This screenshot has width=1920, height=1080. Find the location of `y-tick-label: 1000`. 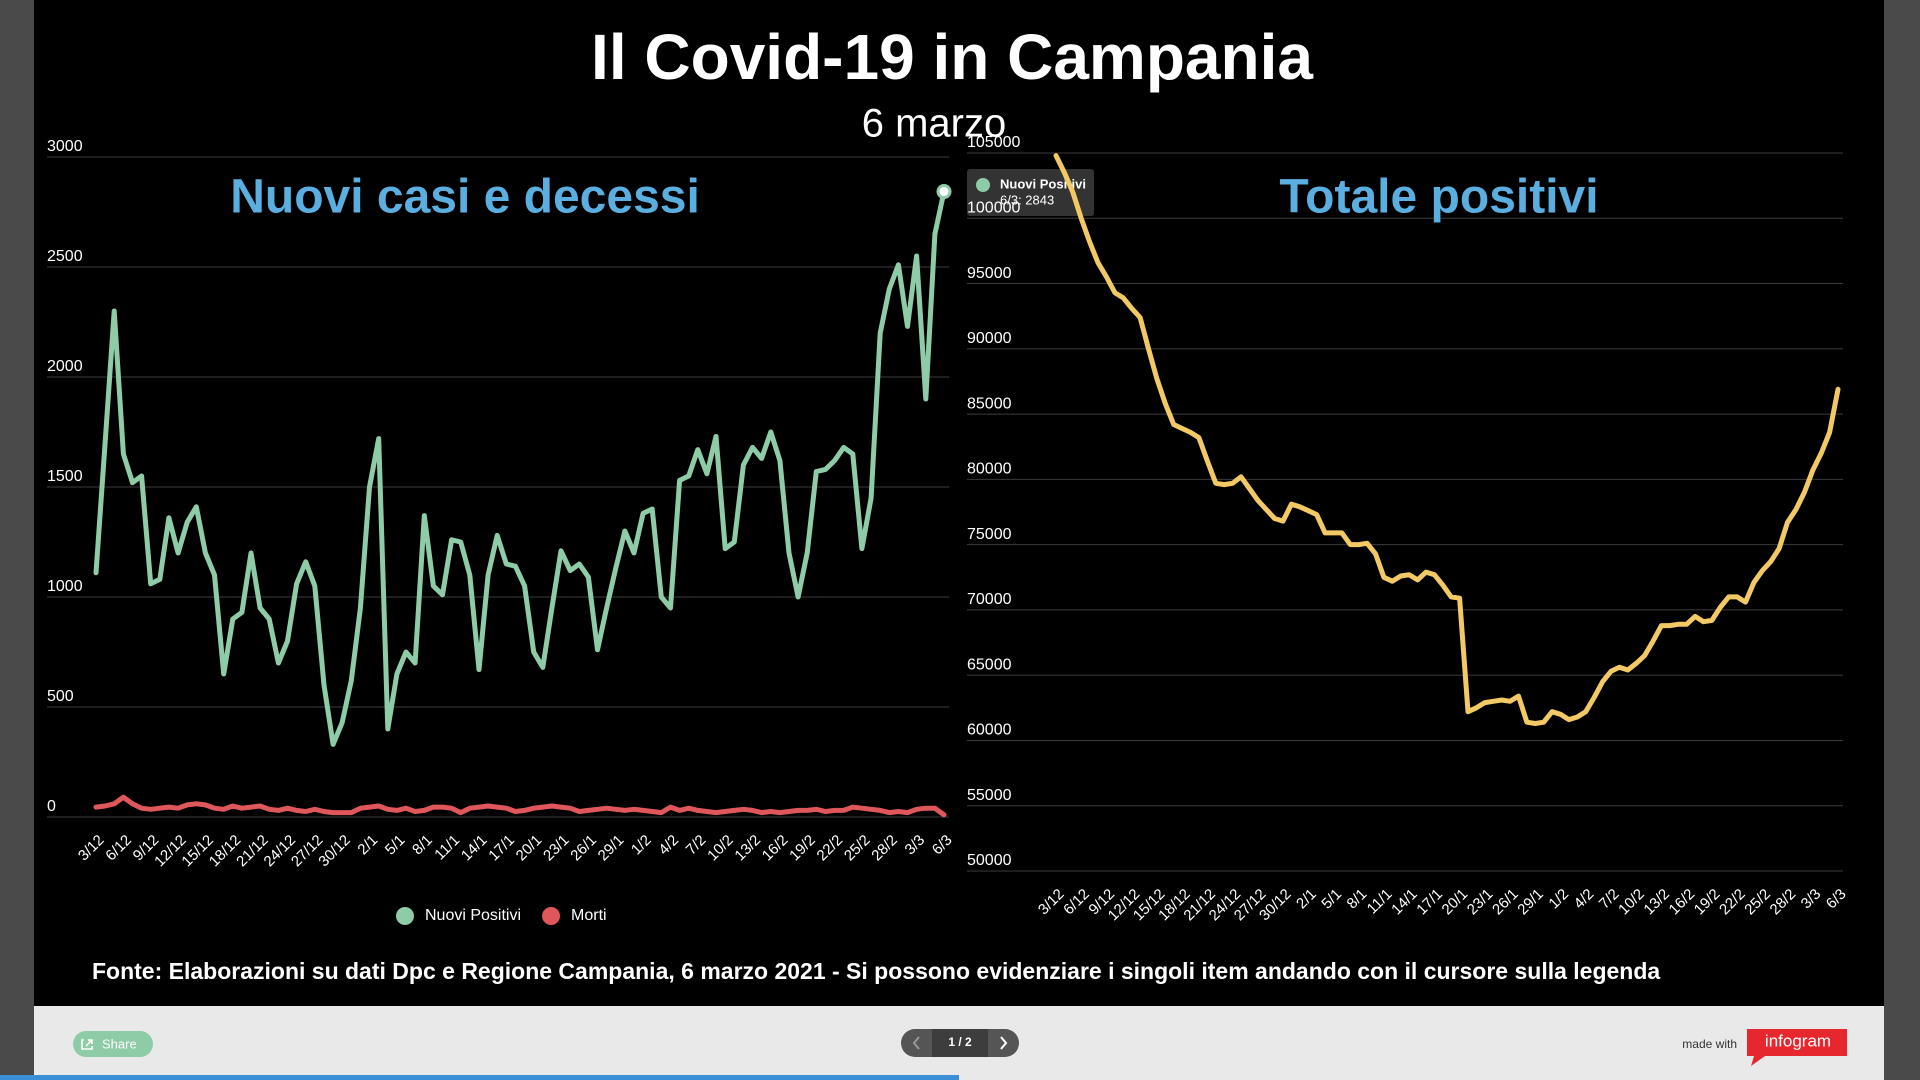

y-tick-label: 1000 is located at coordinates (65, 586).